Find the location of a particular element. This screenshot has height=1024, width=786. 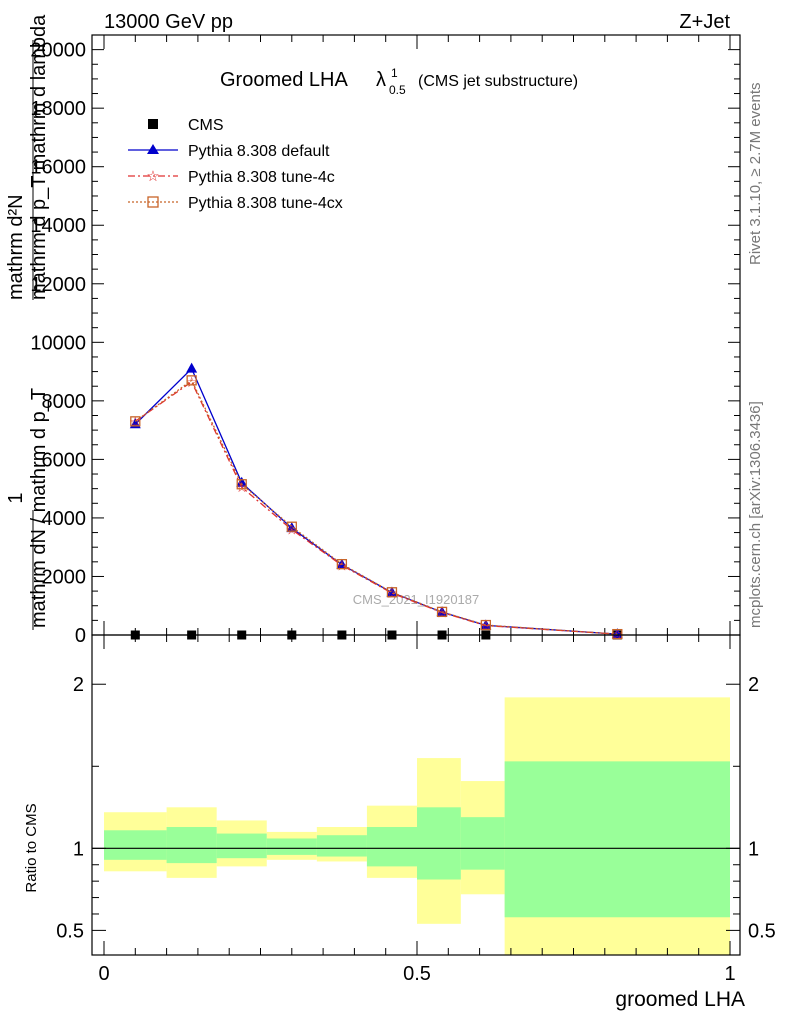

energy-label: 13000 GeV pp is located at coordinates (168, 22).